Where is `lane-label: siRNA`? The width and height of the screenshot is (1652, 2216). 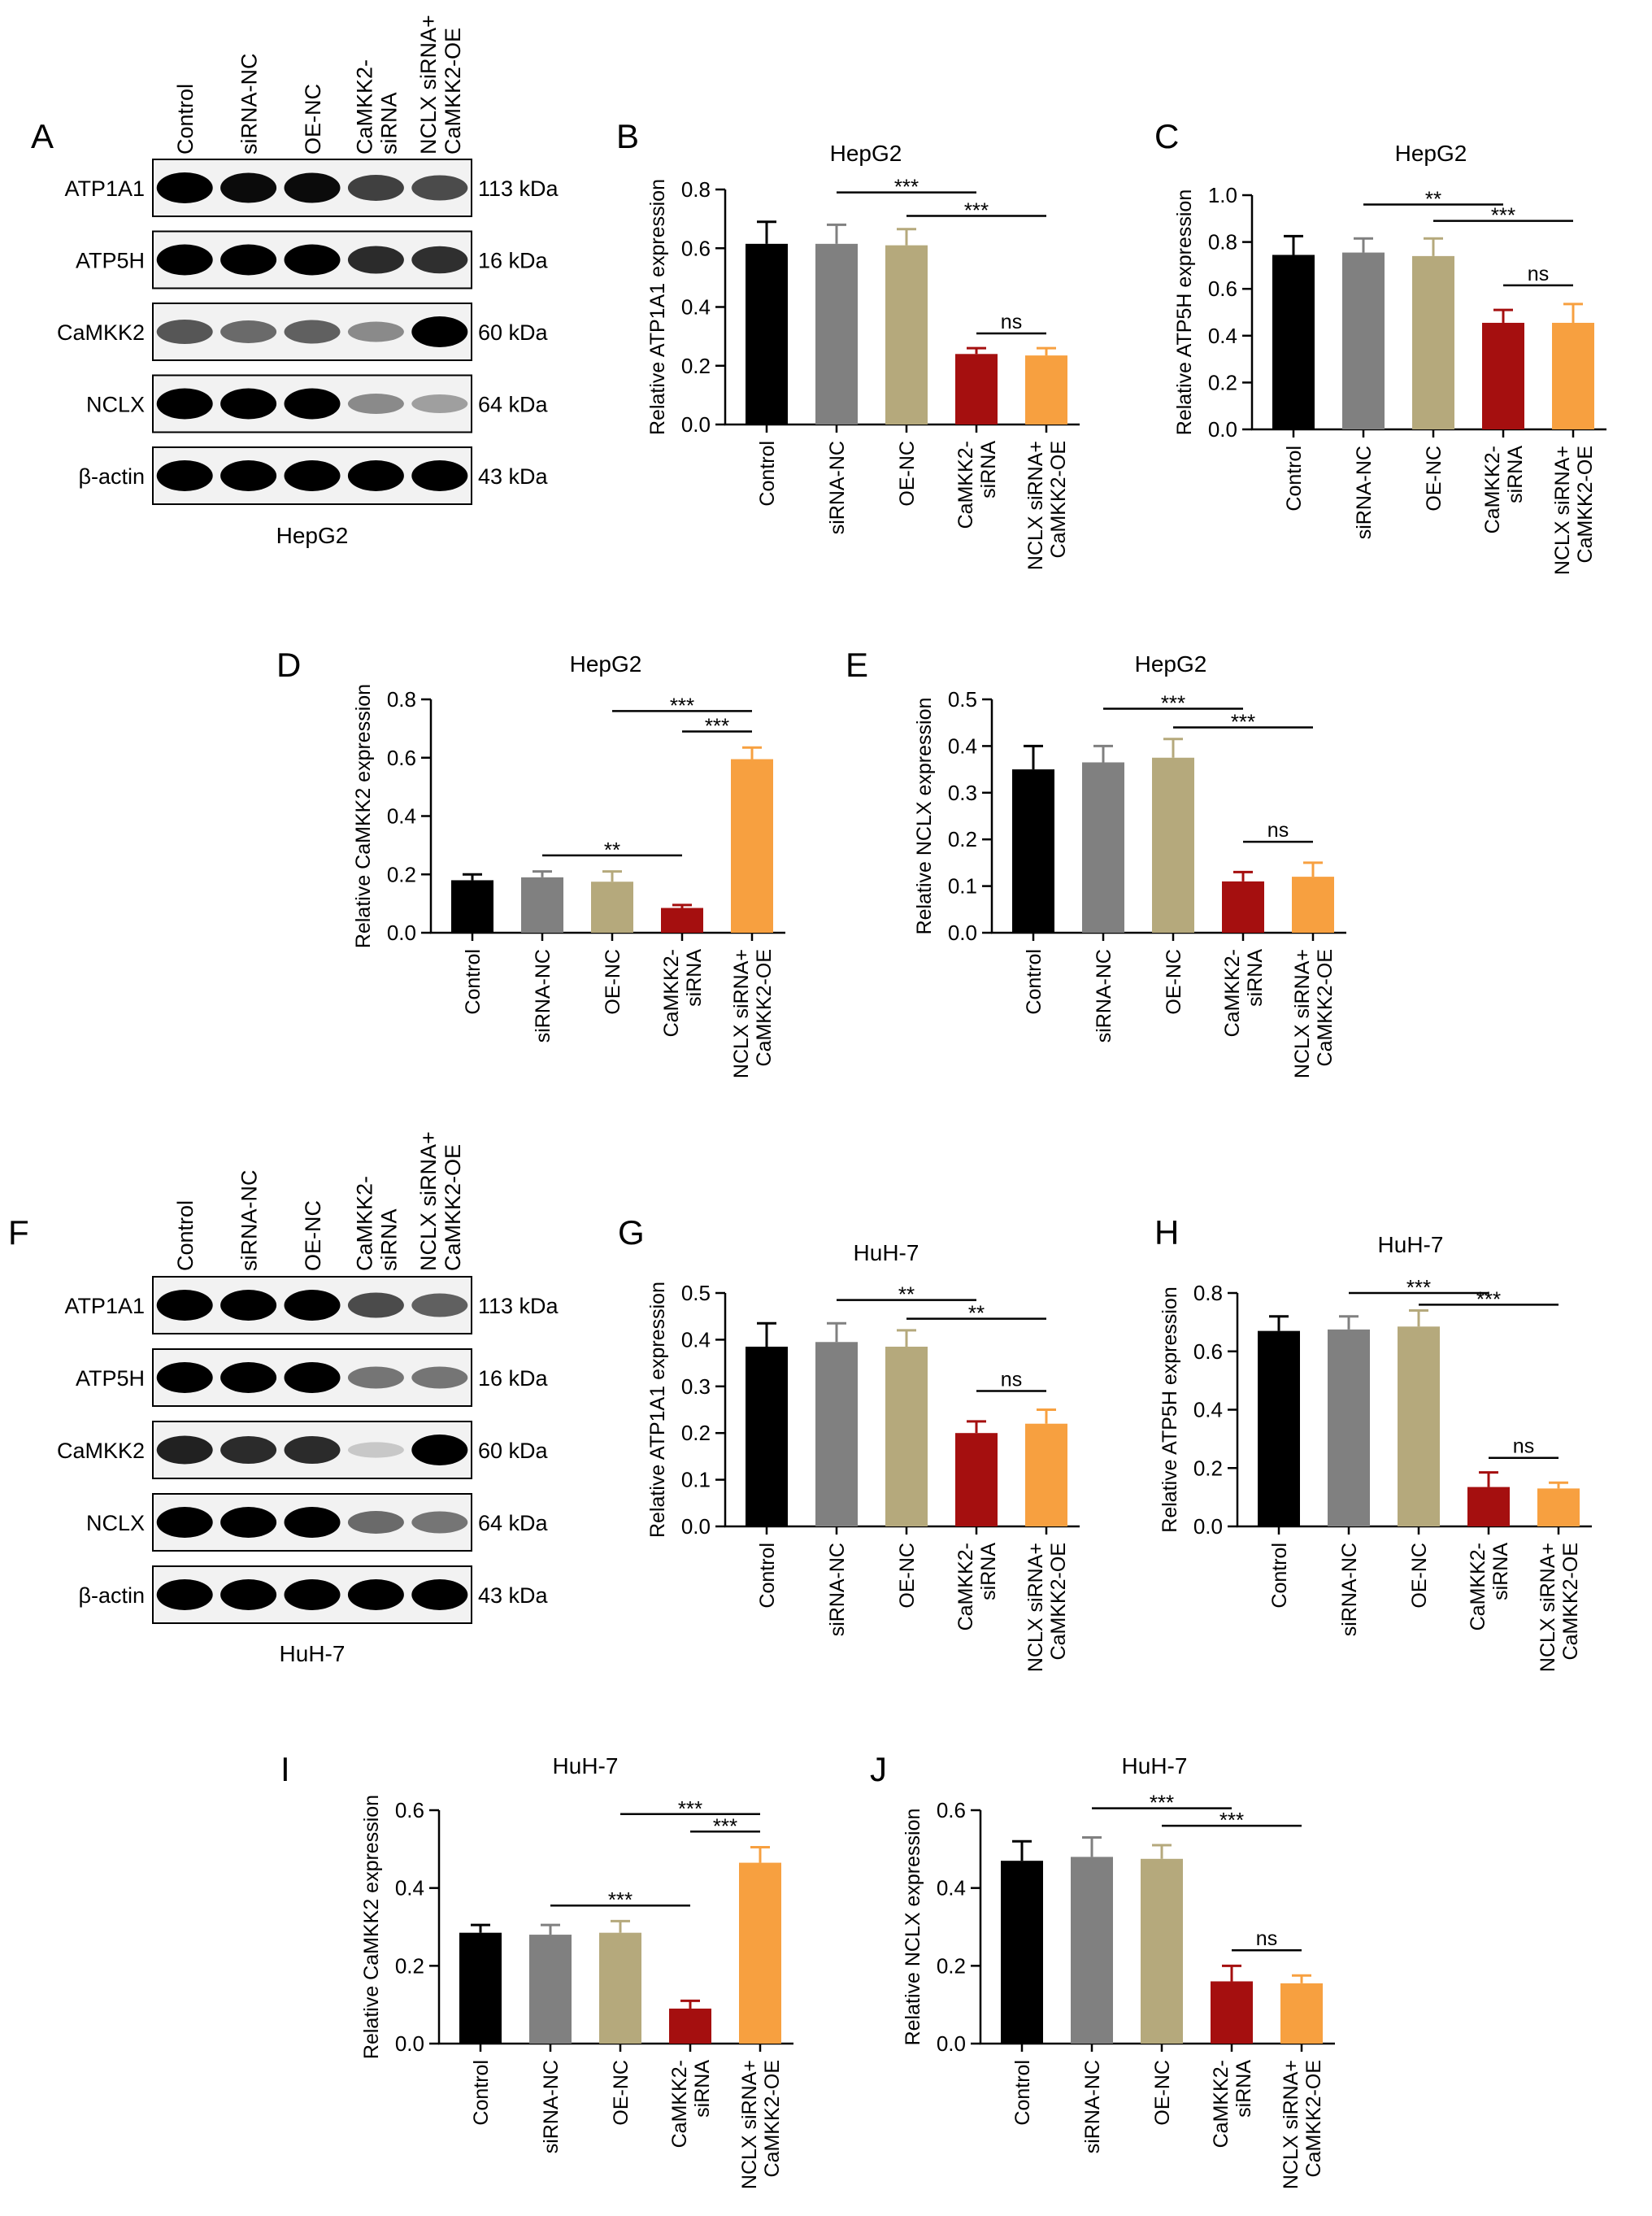 lane-label: siRNA is located at coordinates (388, 123).